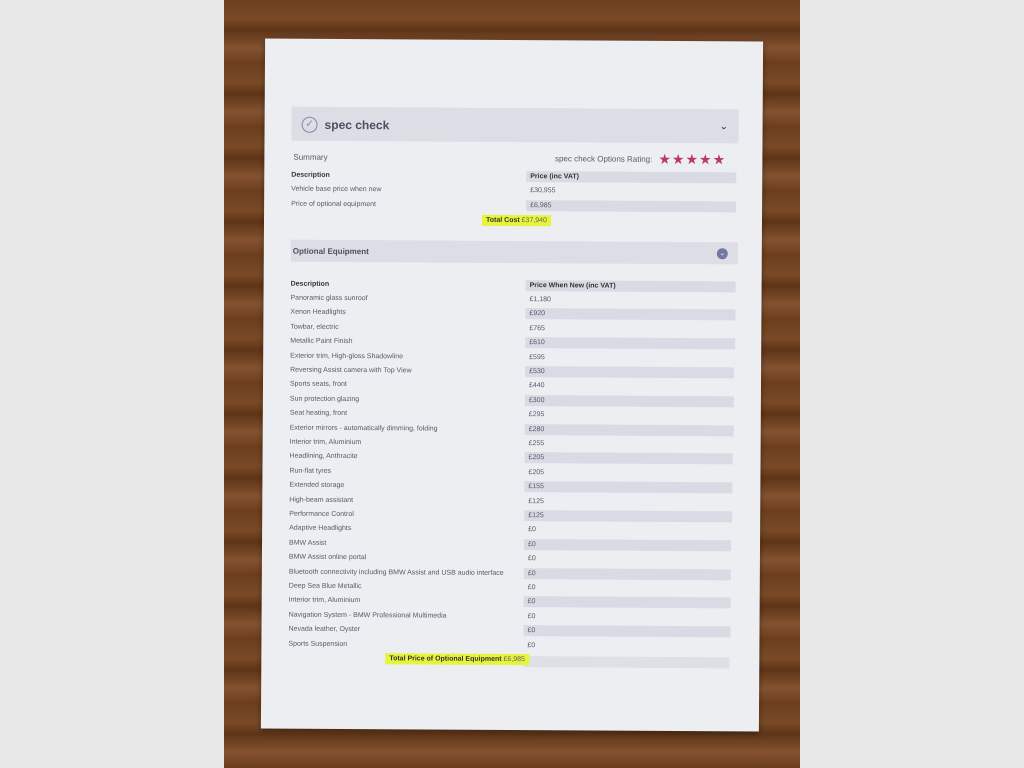 The width and height of the screenshot is (1024, 768). I want to click on equipment-price: £610, so click(537, 343).